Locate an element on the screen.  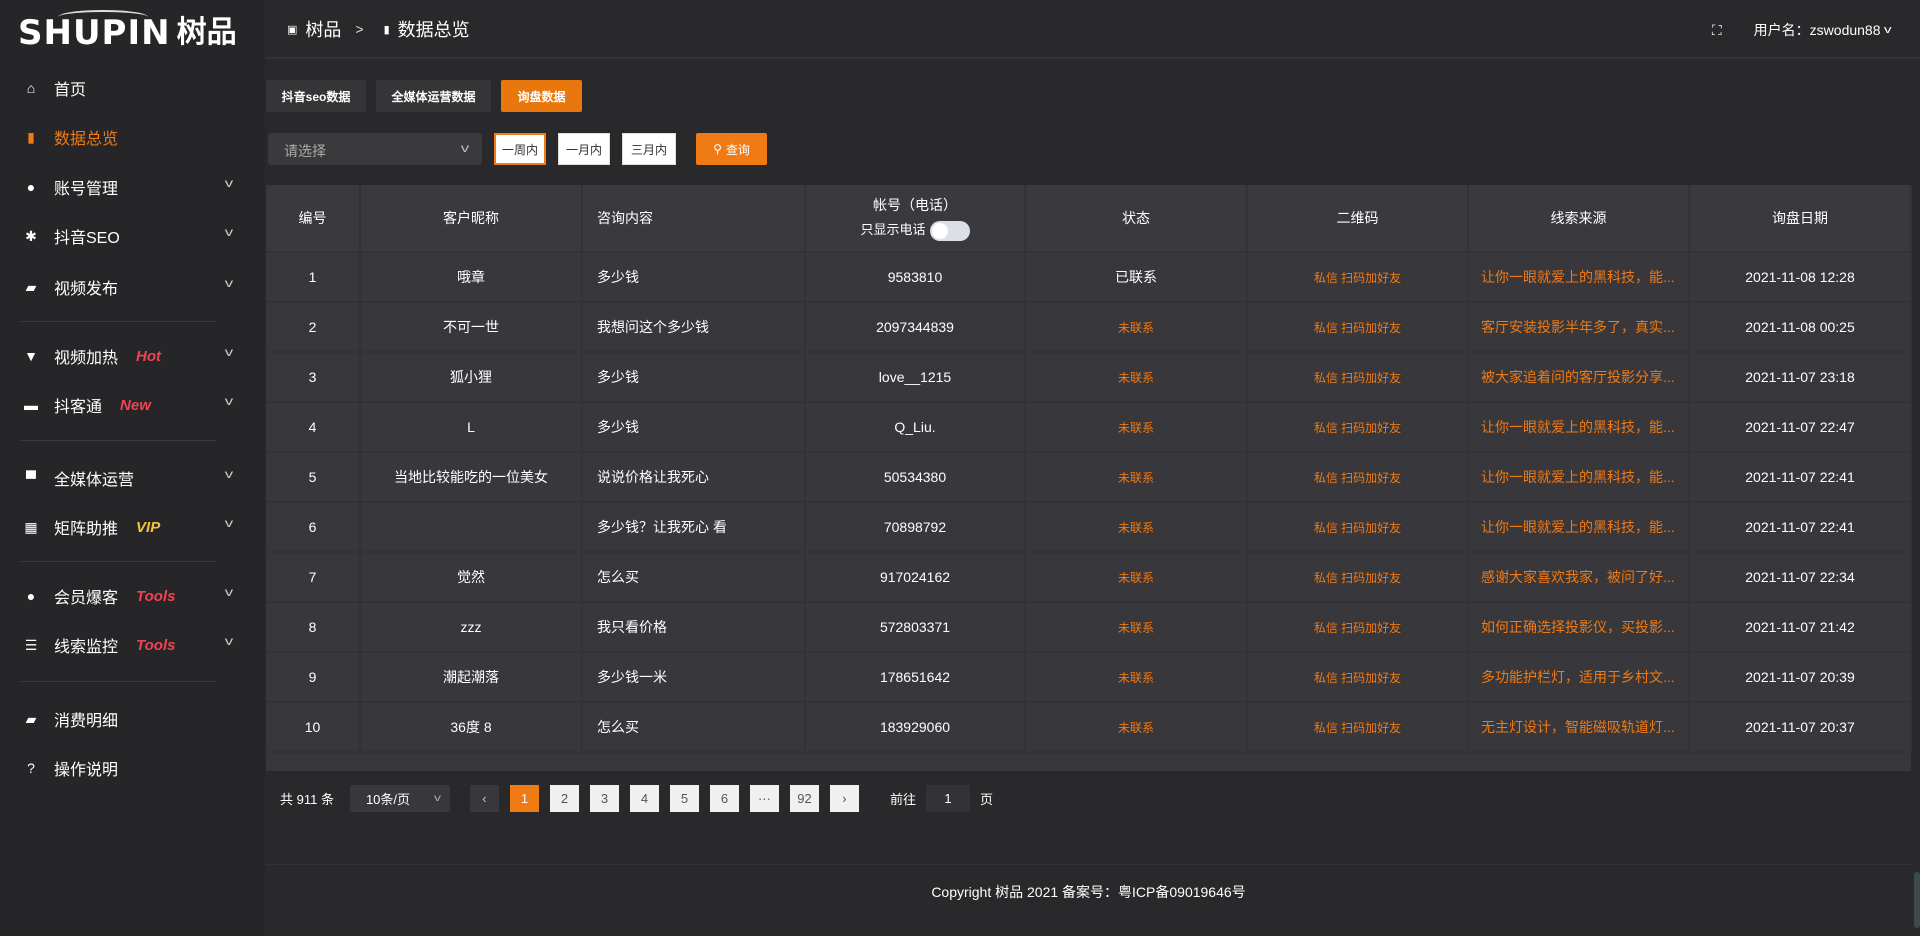
sidebar-badge: New is located at coordinates (135, 405).